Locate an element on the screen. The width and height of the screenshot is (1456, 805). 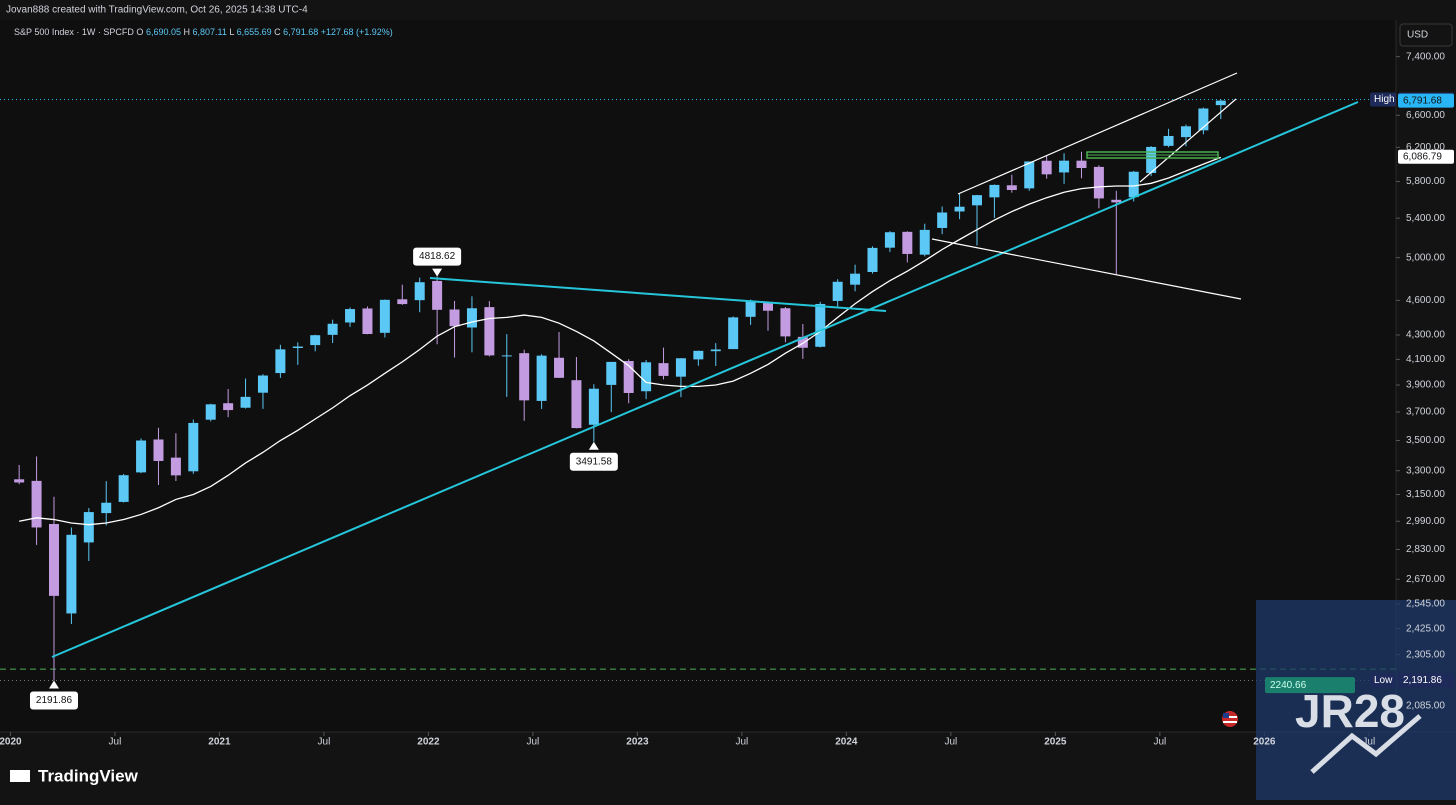
y-tick-label: 2,305.00 is located at coordinates (1425, 654).